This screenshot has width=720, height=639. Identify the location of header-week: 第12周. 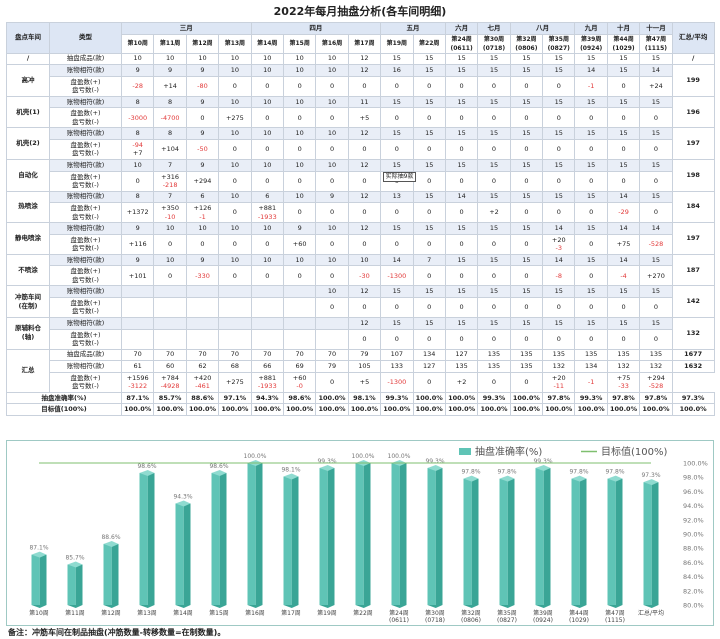
(202, 43).